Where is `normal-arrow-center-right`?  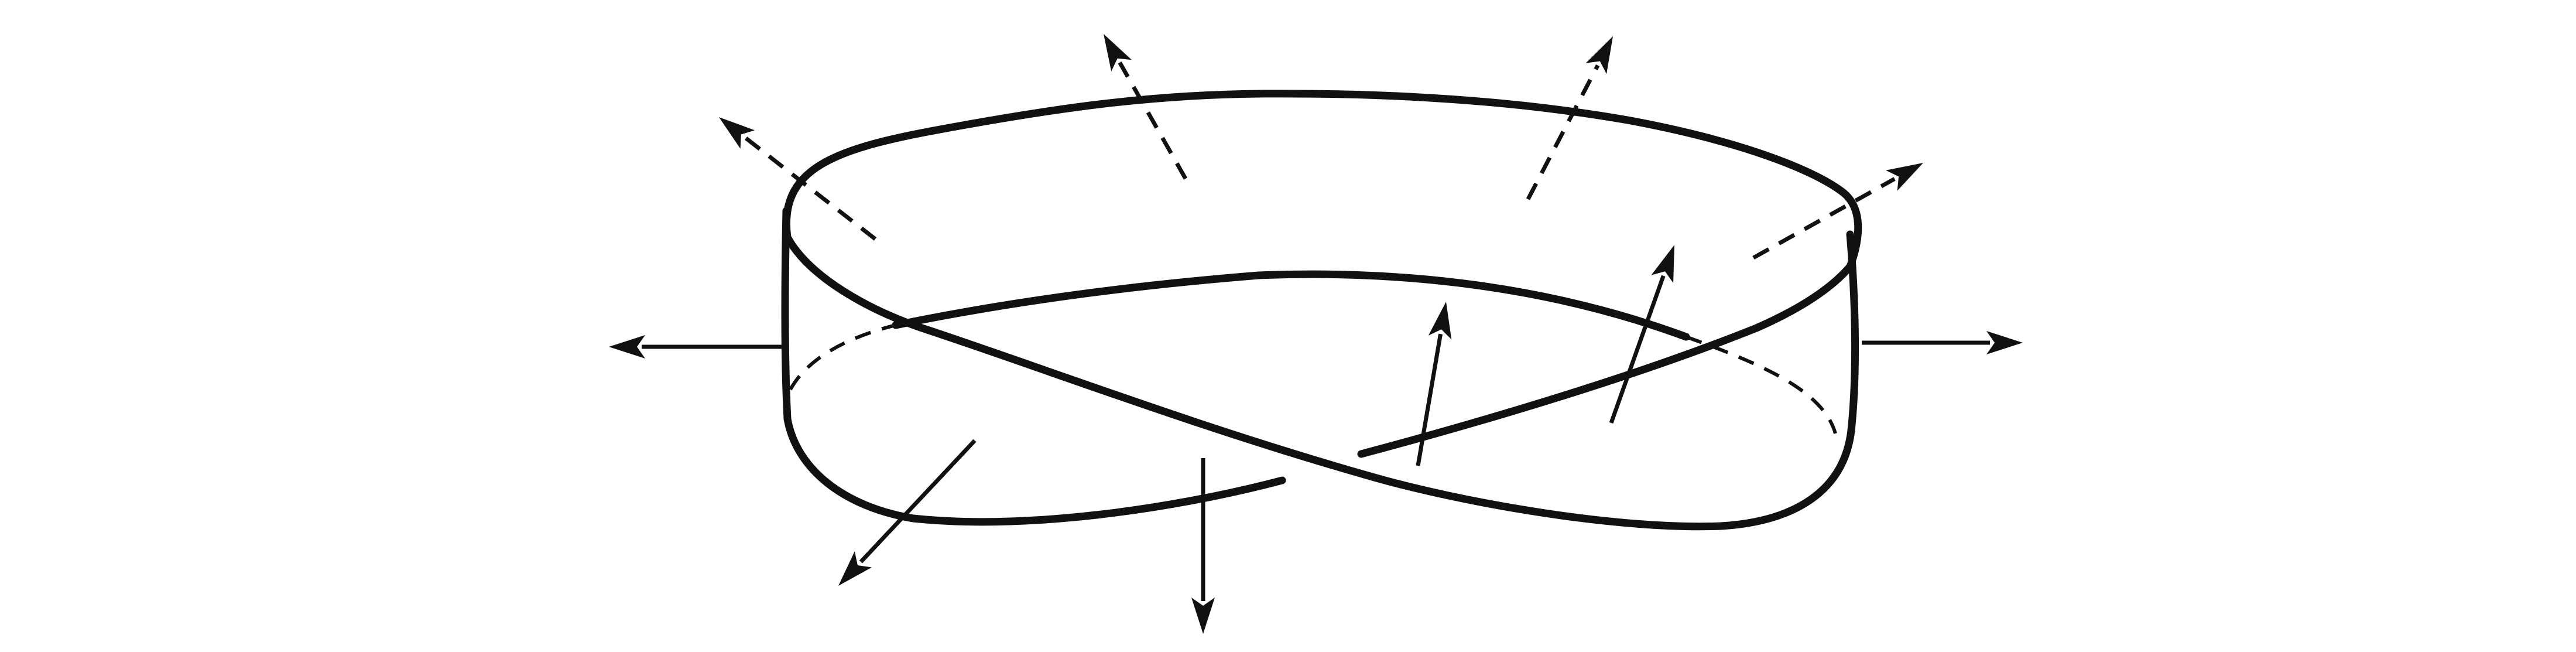
normal-arrow-center-right is located at coordinates (1641, 334).